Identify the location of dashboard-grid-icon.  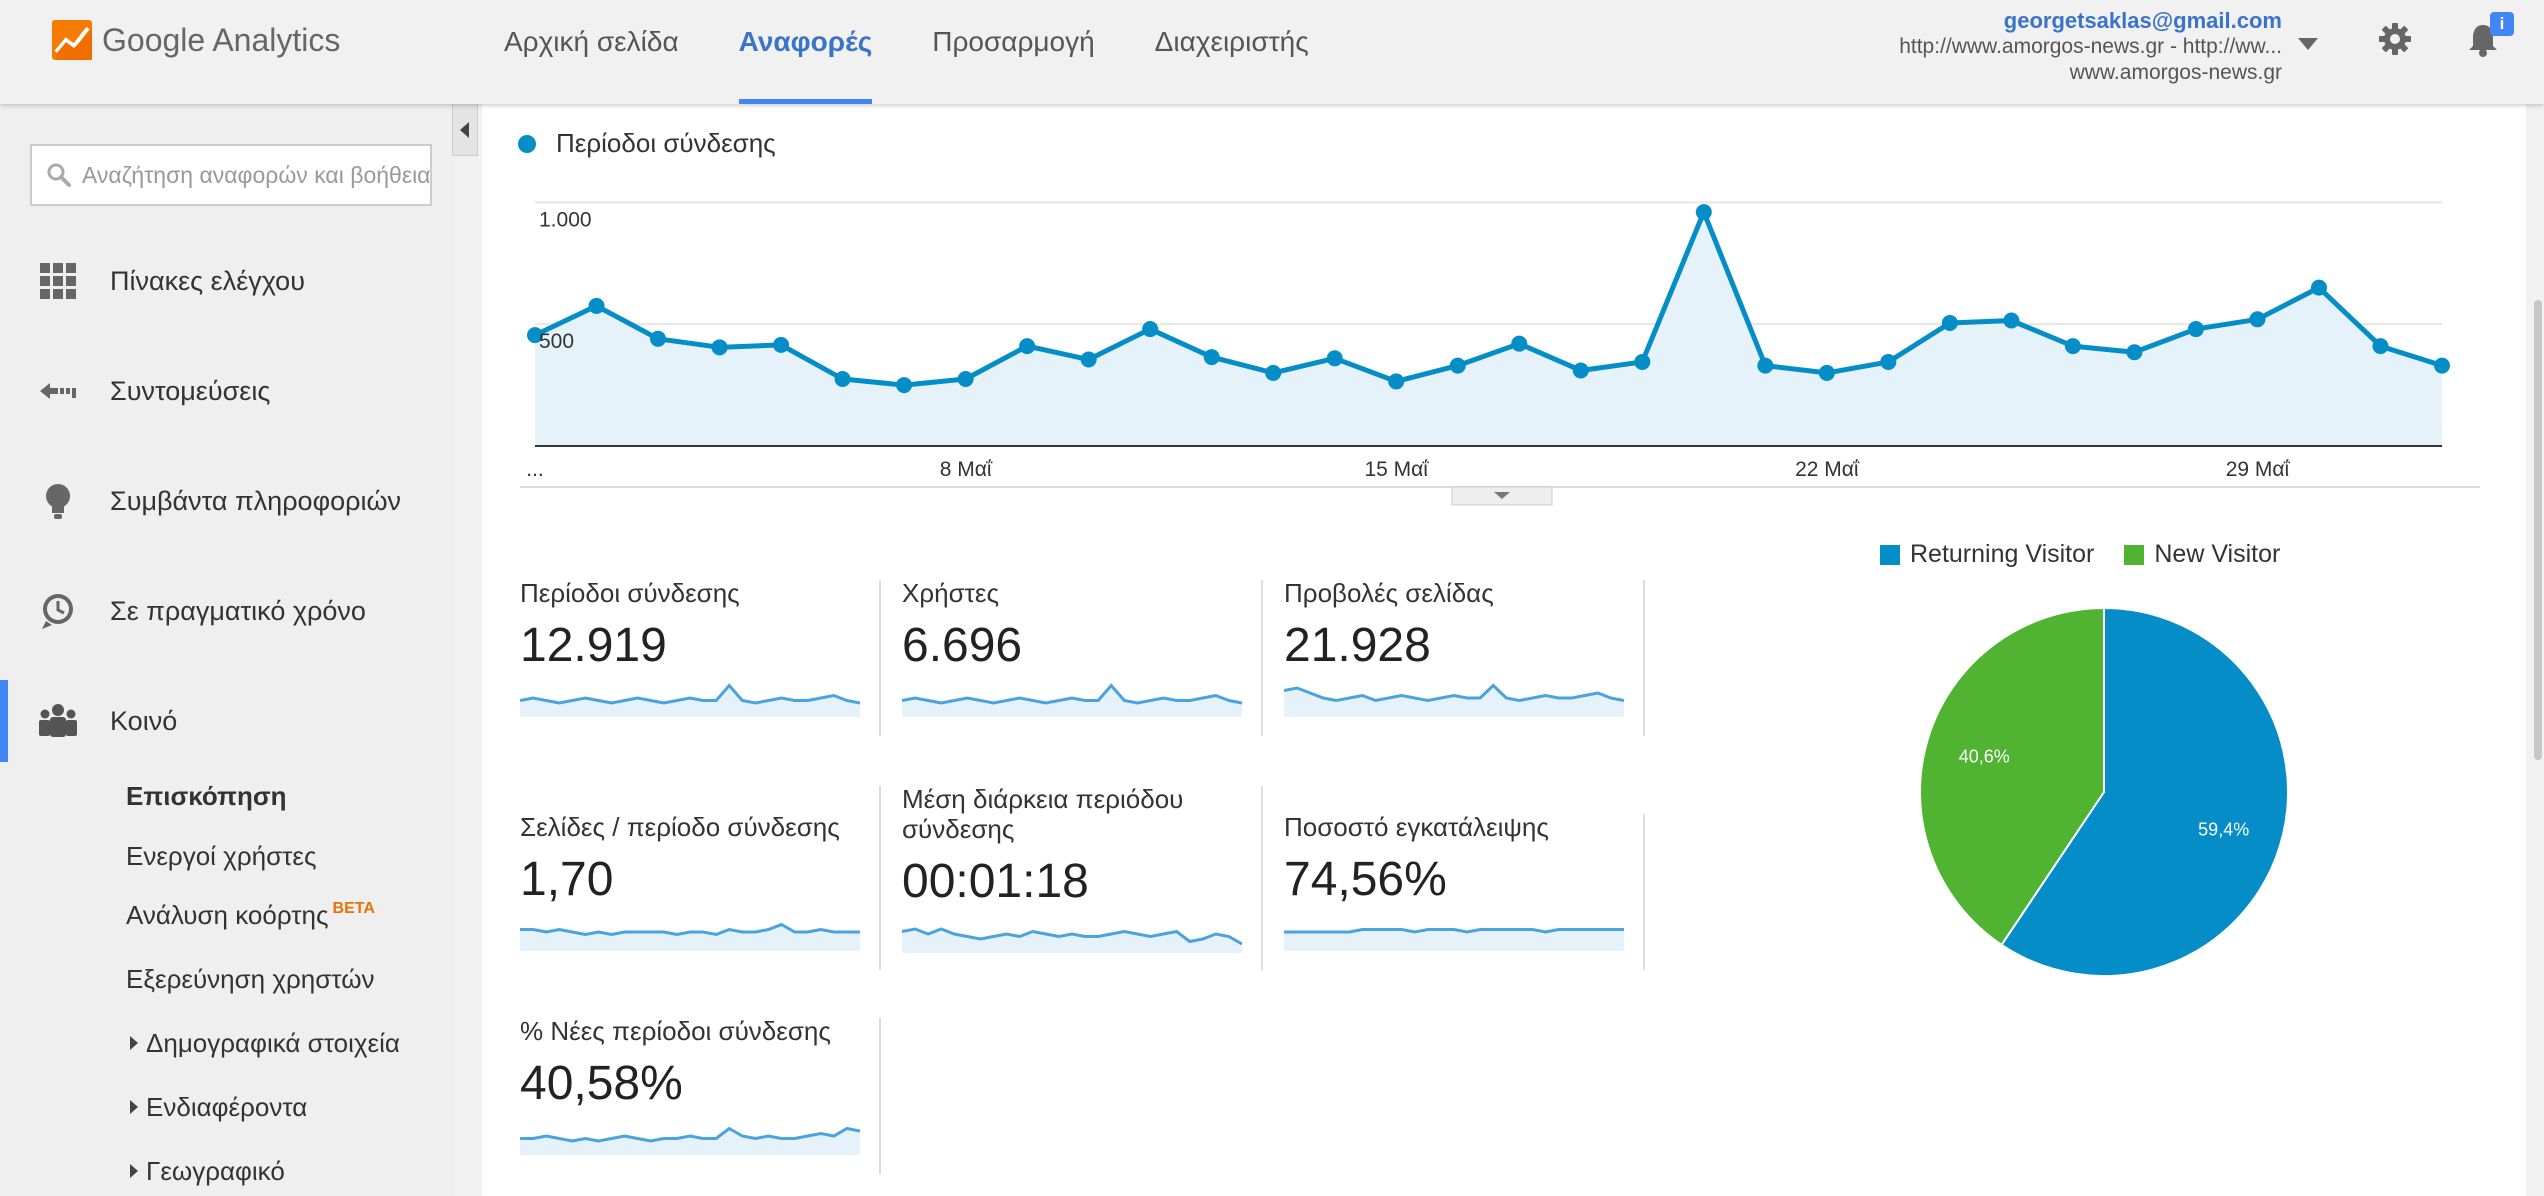
(58, 281).